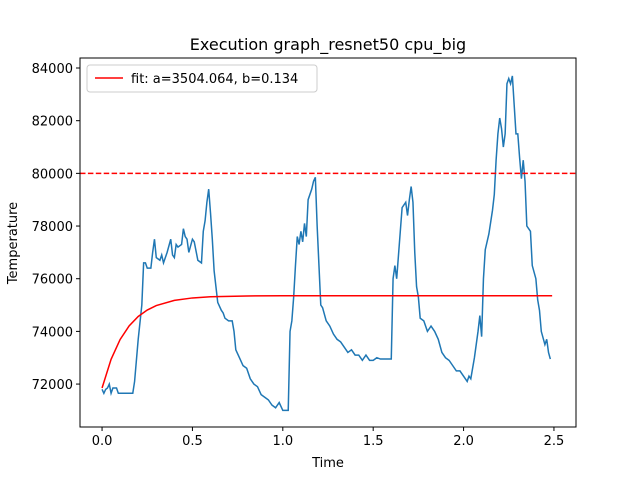 The width and height of the screenshot is (640, 480). I want to click on legend-box, so click(202, 78).